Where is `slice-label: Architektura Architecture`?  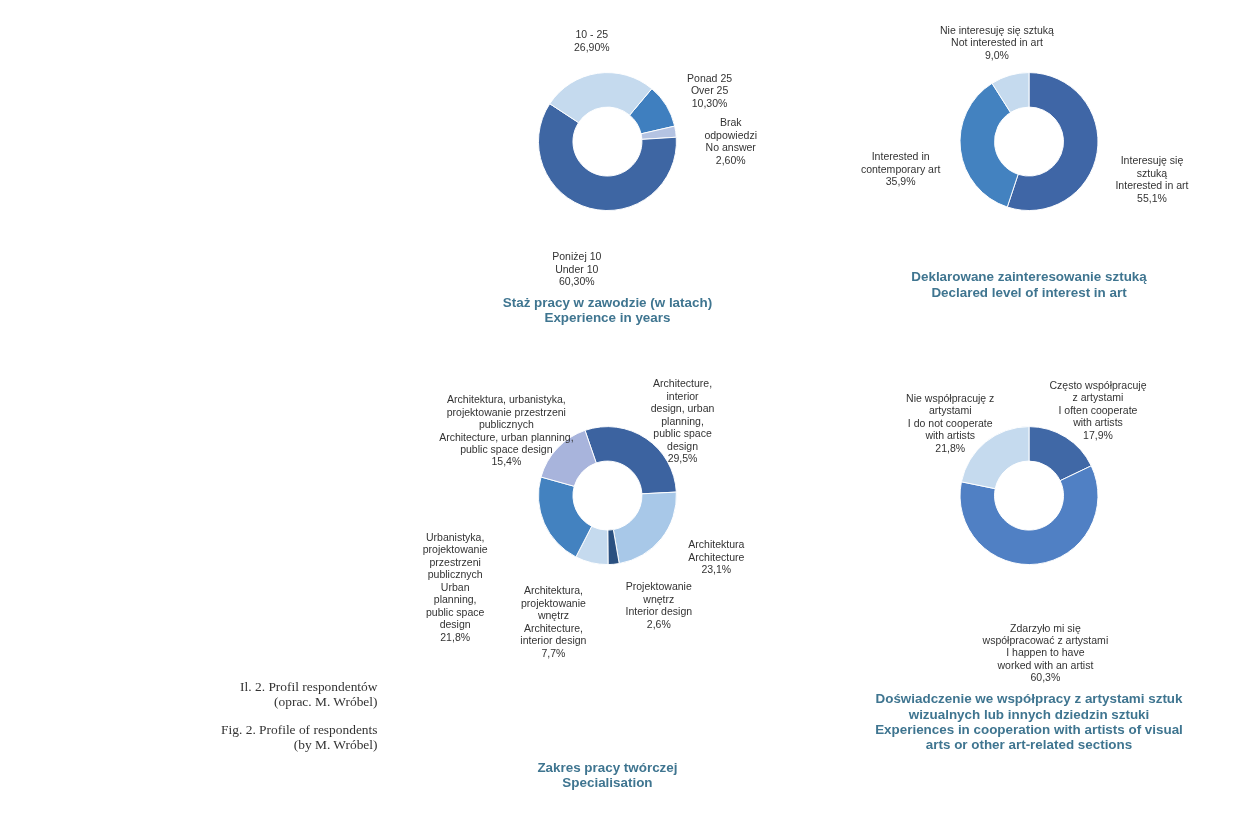 slice-label: Architektura Architecture is located at coordinates (716, 550).